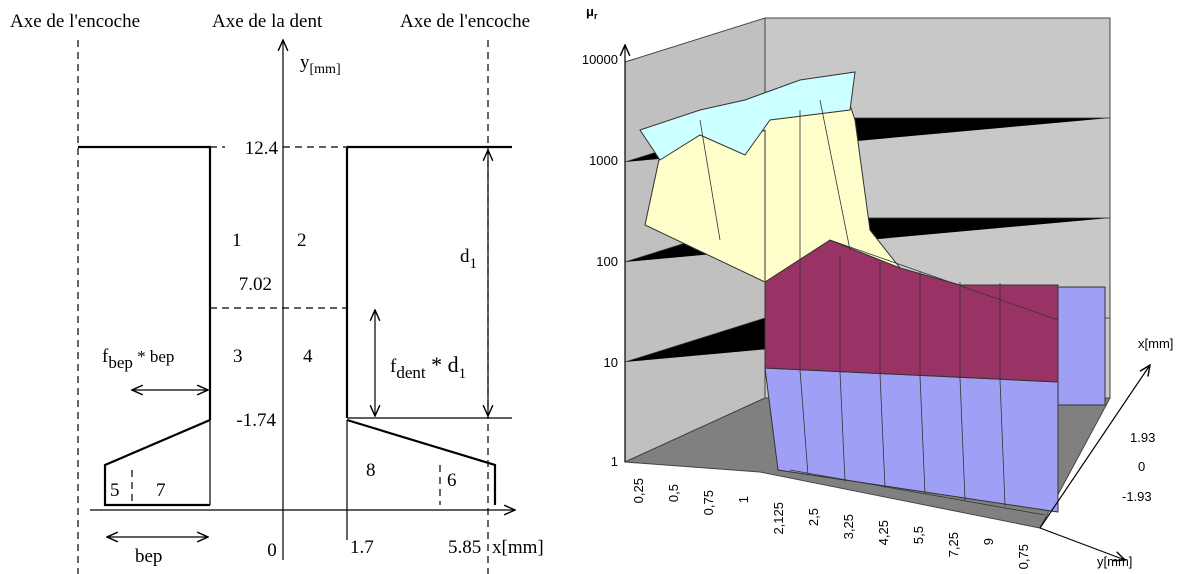 The width and height of the screenshot is (1189, 574). I want to click on region-label: 7, so click(161, 490).